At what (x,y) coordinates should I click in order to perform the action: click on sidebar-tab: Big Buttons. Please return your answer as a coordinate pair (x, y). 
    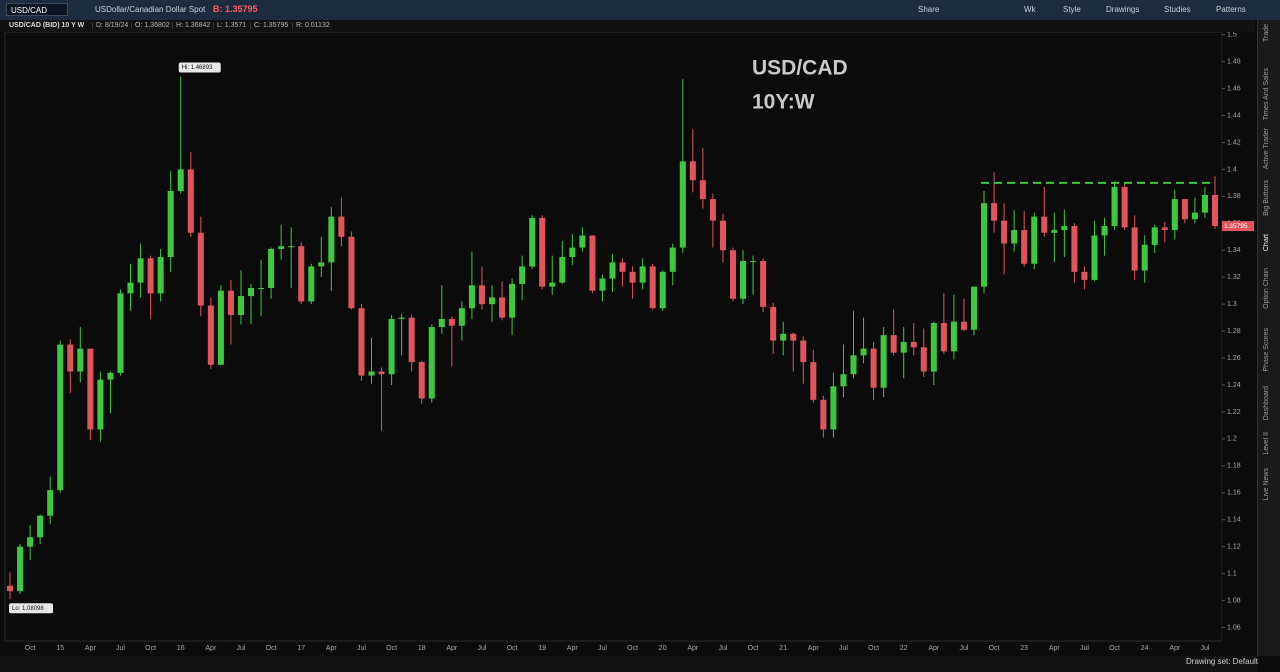
    Looking at the image, I should click on (1266, 198).